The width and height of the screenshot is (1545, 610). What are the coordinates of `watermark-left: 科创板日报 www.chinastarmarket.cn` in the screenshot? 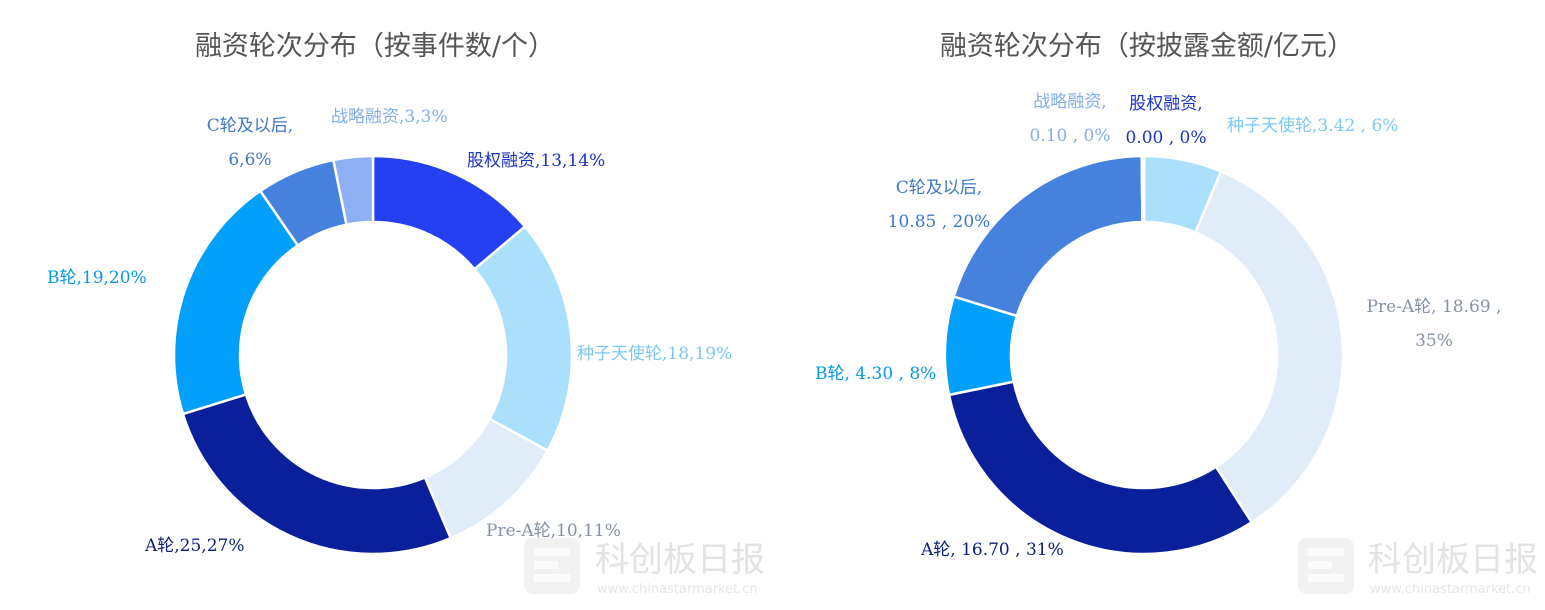 It's located at (644, 567).